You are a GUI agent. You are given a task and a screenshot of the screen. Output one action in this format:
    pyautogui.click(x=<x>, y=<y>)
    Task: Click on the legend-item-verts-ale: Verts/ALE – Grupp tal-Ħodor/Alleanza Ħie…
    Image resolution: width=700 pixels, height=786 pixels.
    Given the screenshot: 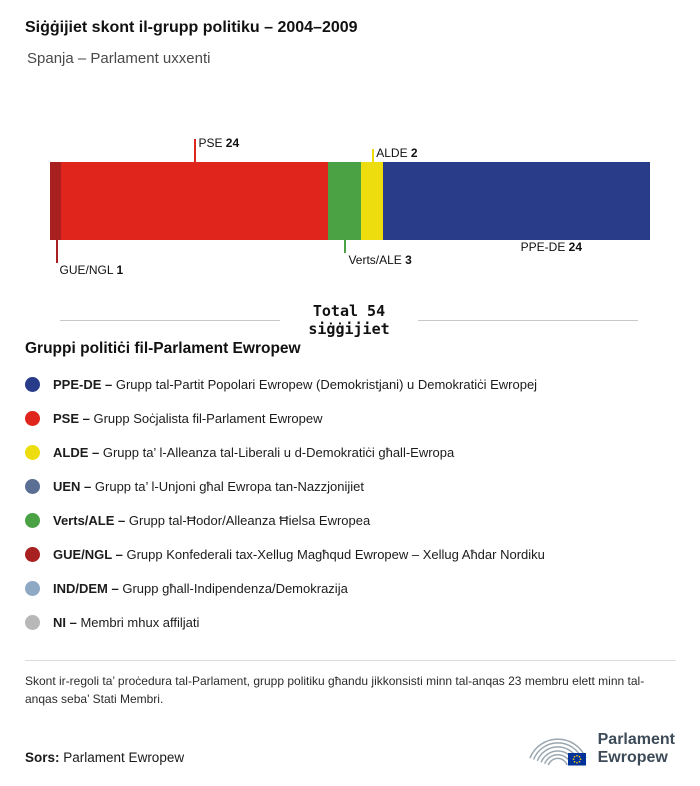 What is the action you would take?
    pyautogui.click(x=350, y=520)
    